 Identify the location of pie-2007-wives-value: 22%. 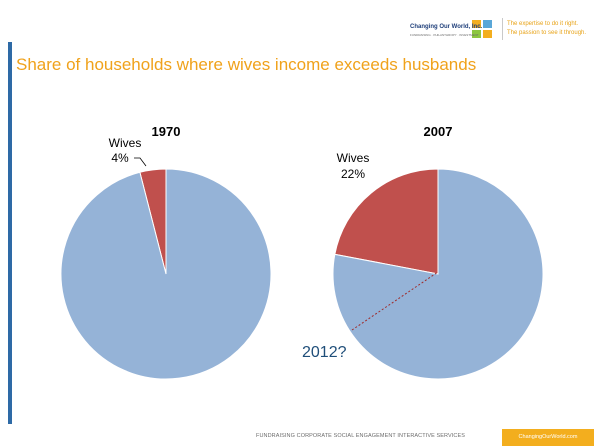
(353, 174).